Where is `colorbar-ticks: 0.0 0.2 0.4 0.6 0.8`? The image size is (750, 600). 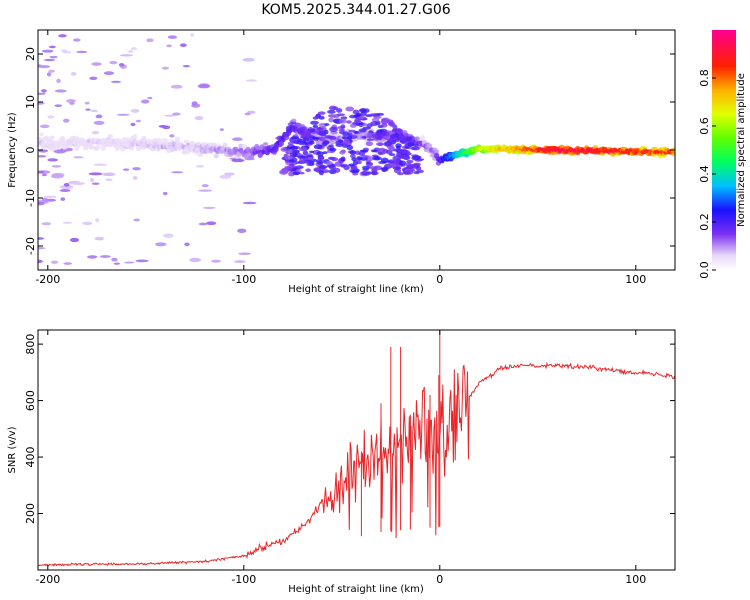 colorbar-ticks: 0.0 0.2 0.4 0.6 0.8 is located at coordinates (707, 174).